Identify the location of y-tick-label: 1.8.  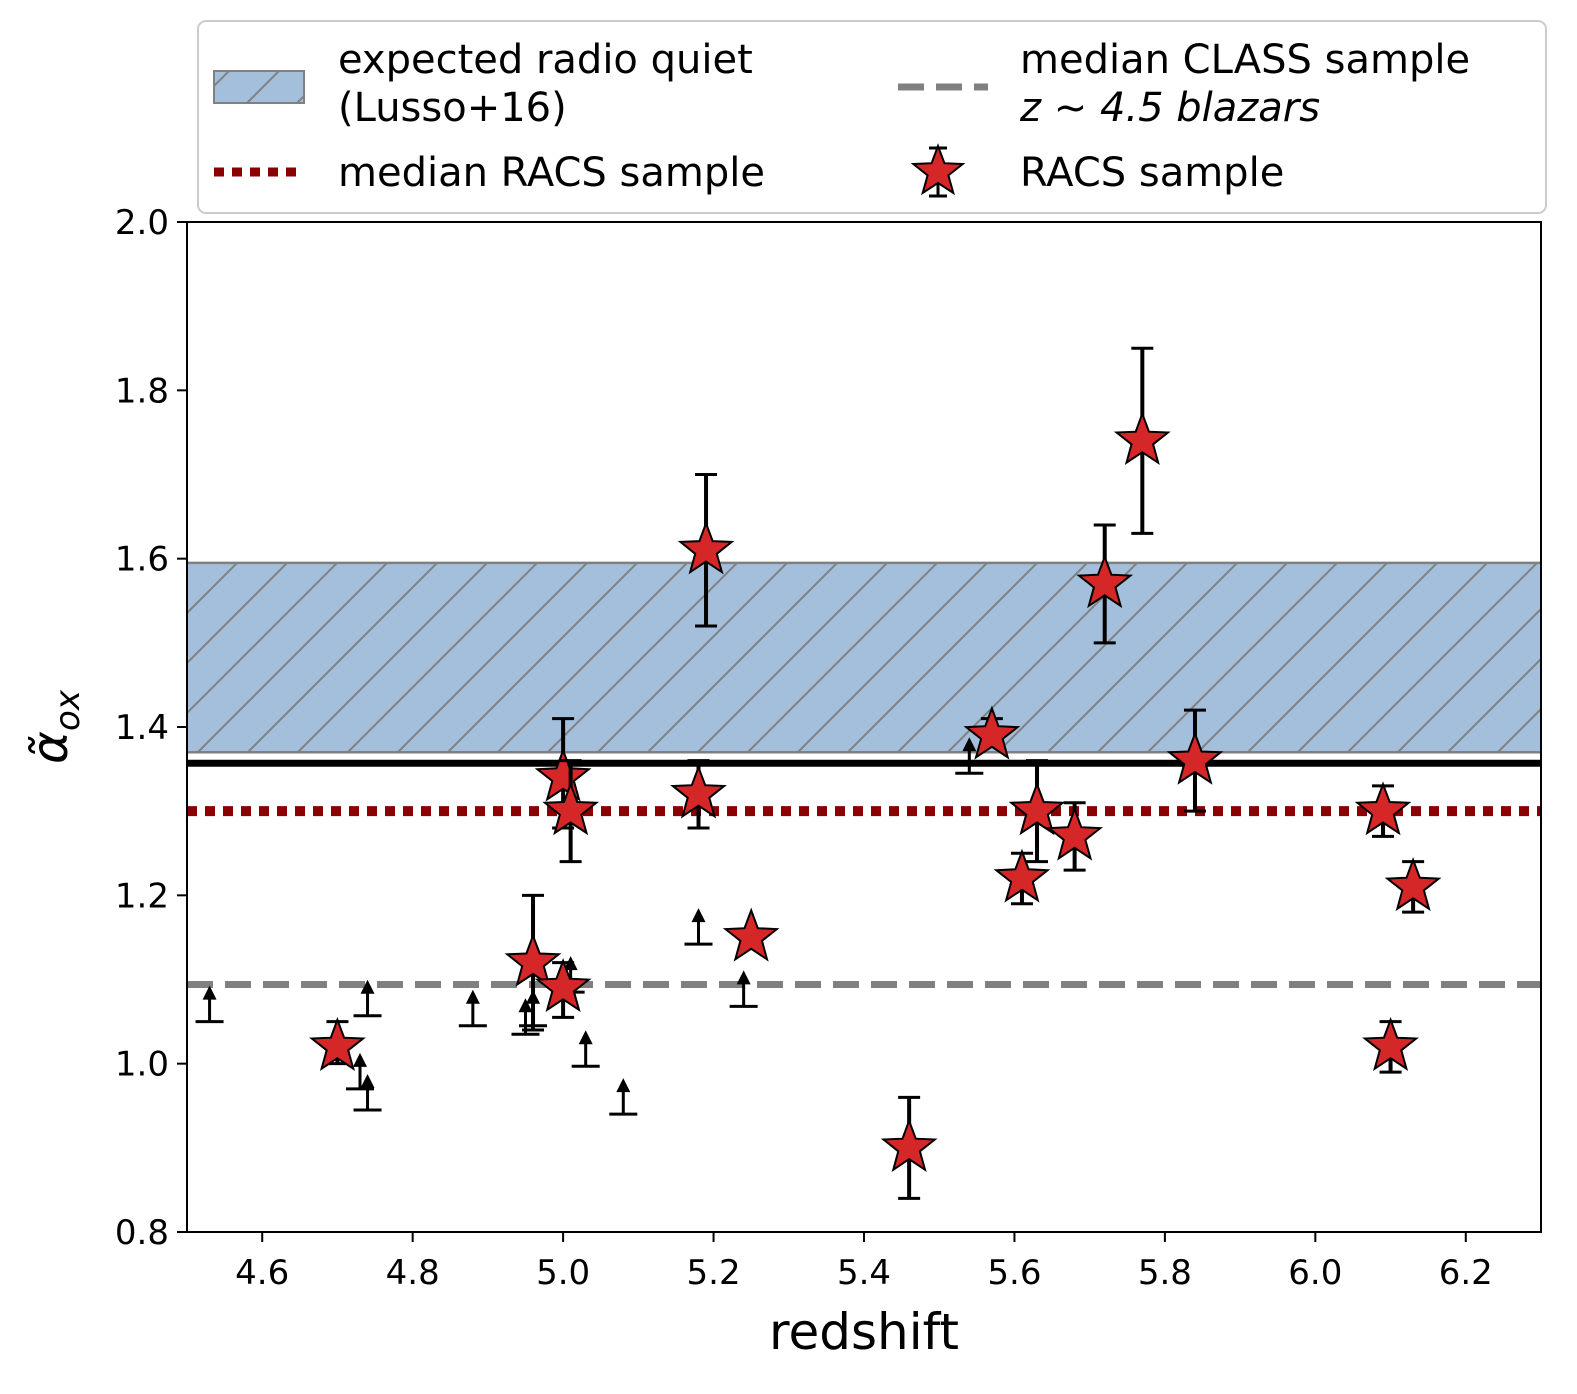
(142, 391).